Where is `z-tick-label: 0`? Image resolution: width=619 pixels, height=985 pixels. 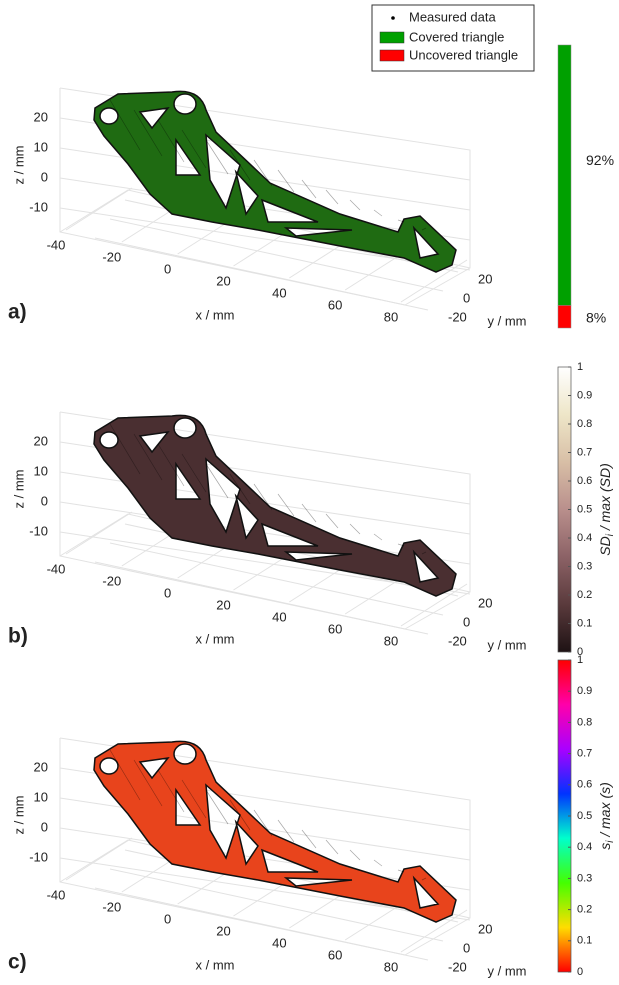 z-tick-label: 0 is located at coordinates (44, 826).